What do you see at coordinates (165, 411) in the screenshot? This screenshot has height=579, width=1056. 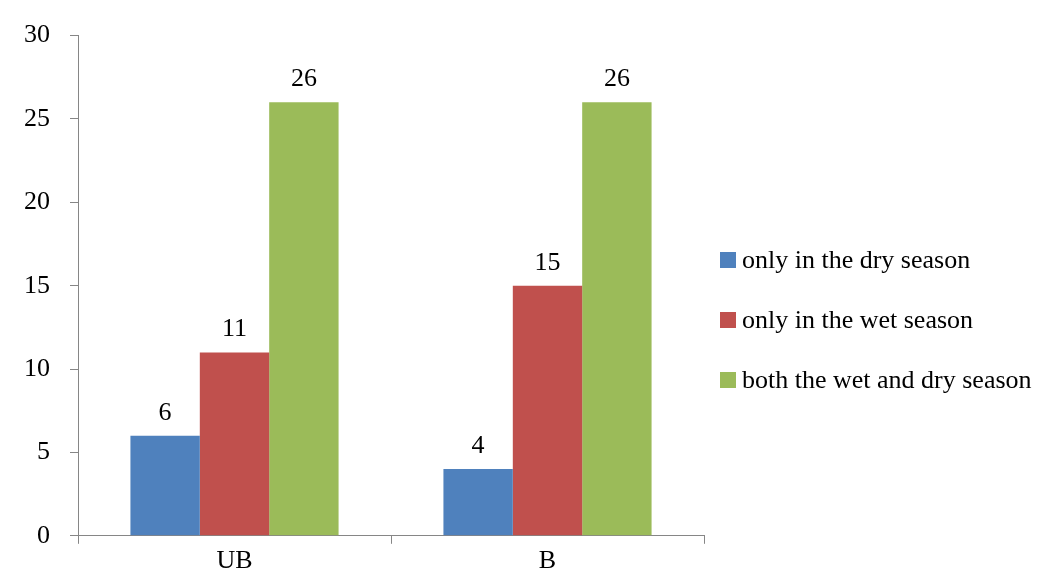 I see `data-label: 6` at bounding box center [165, 411].